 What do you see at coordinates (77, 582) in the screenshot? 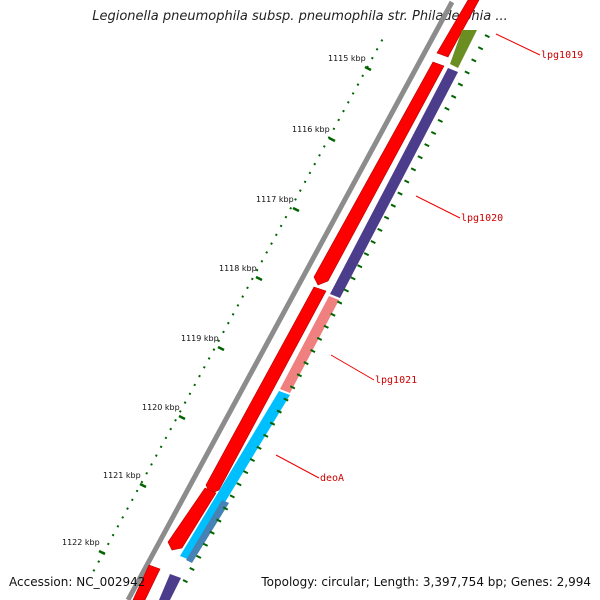
I see `accession-label: Accession: NC_002942` at bounding box center [77, 582].